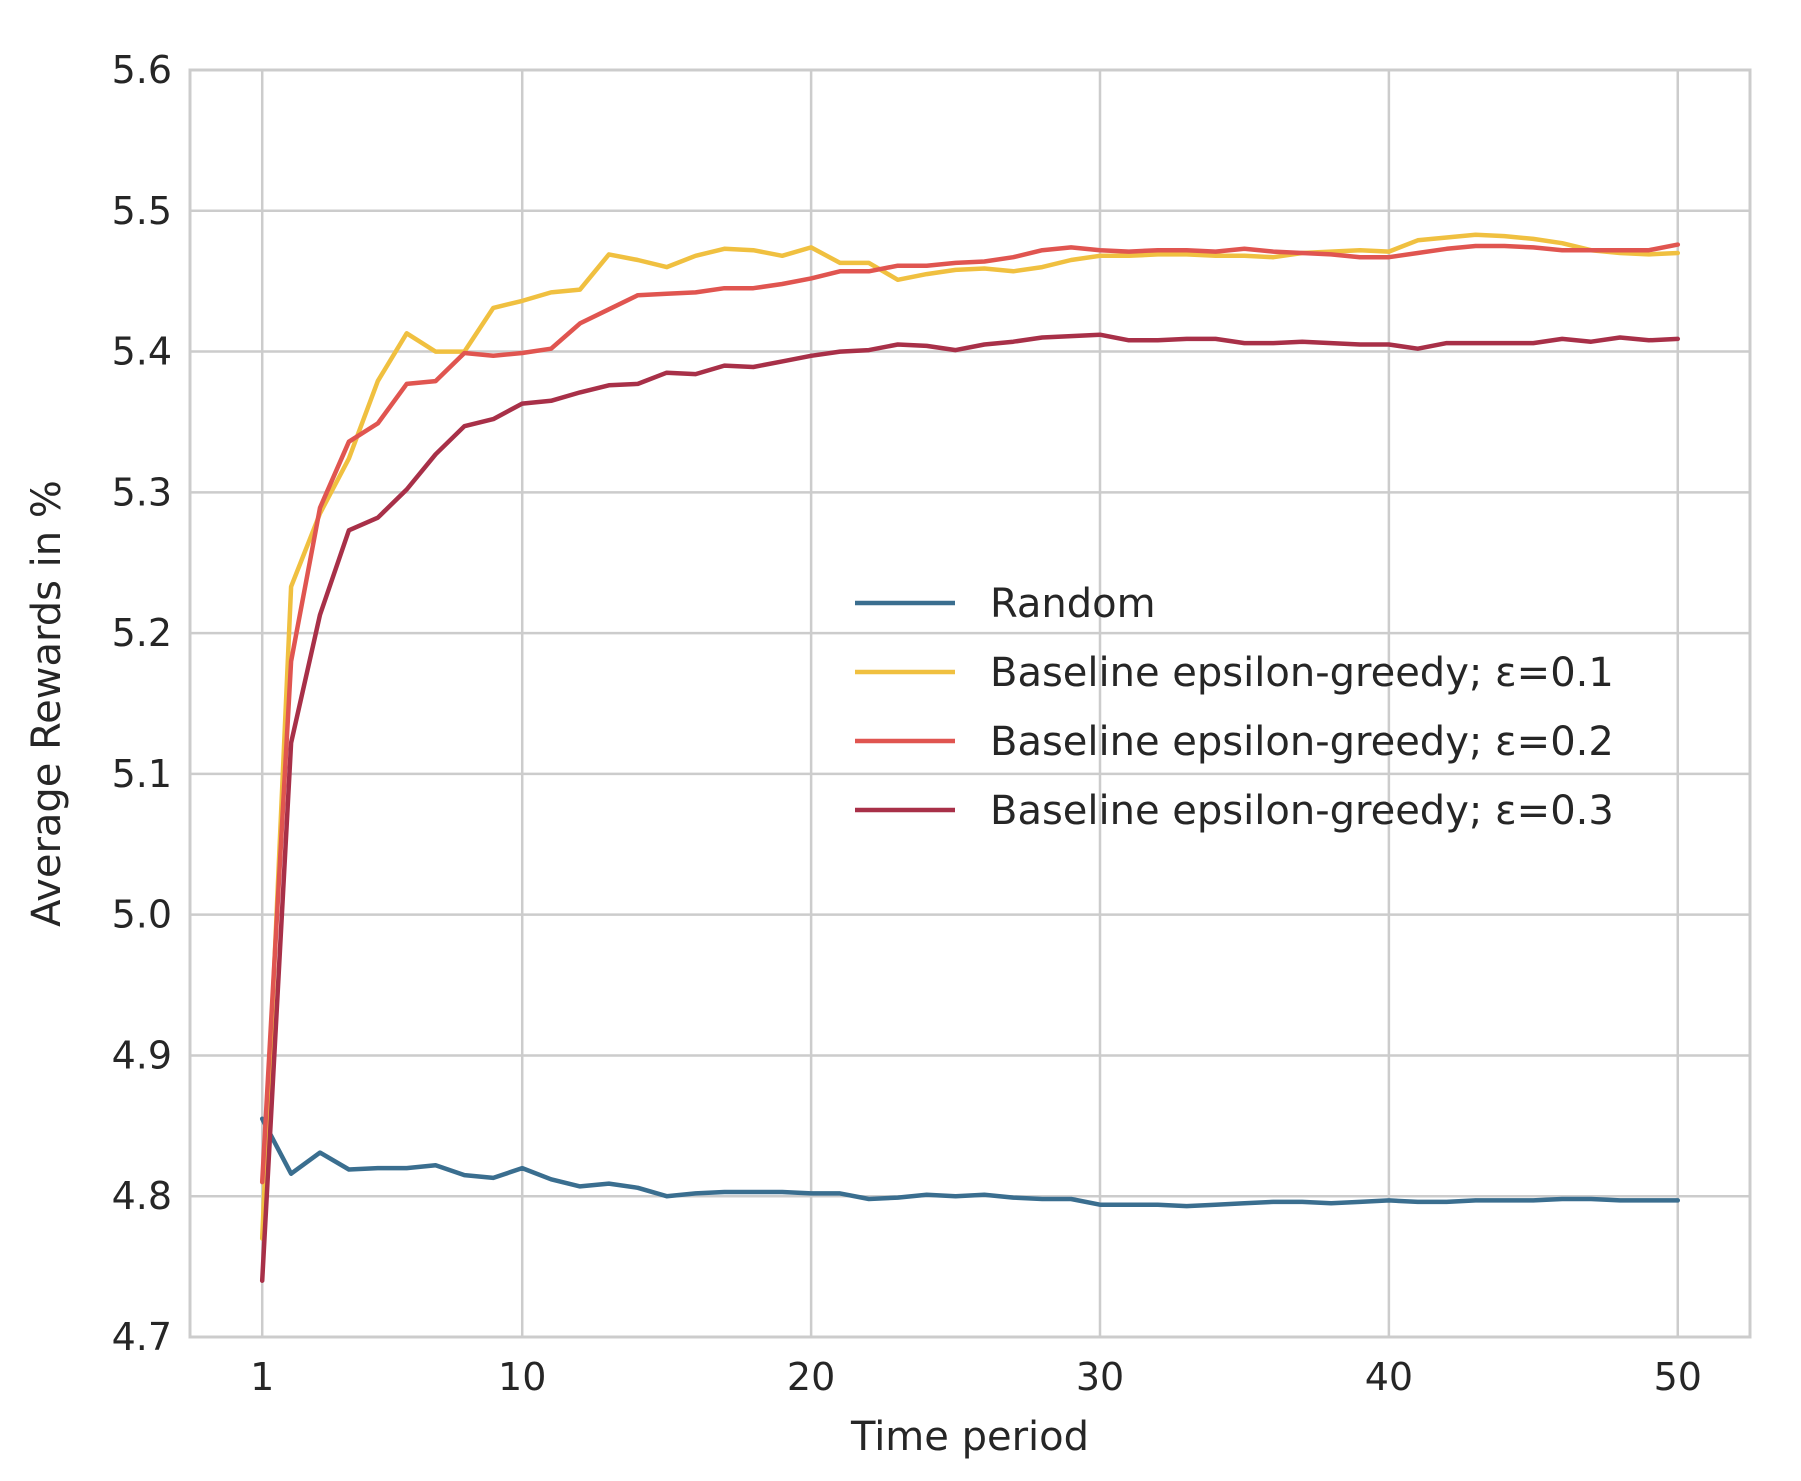 Image resolution: width=1801 pixels, height=1481 pixels. I want to click on y-tick-label: 5.1, so click(142, 774).